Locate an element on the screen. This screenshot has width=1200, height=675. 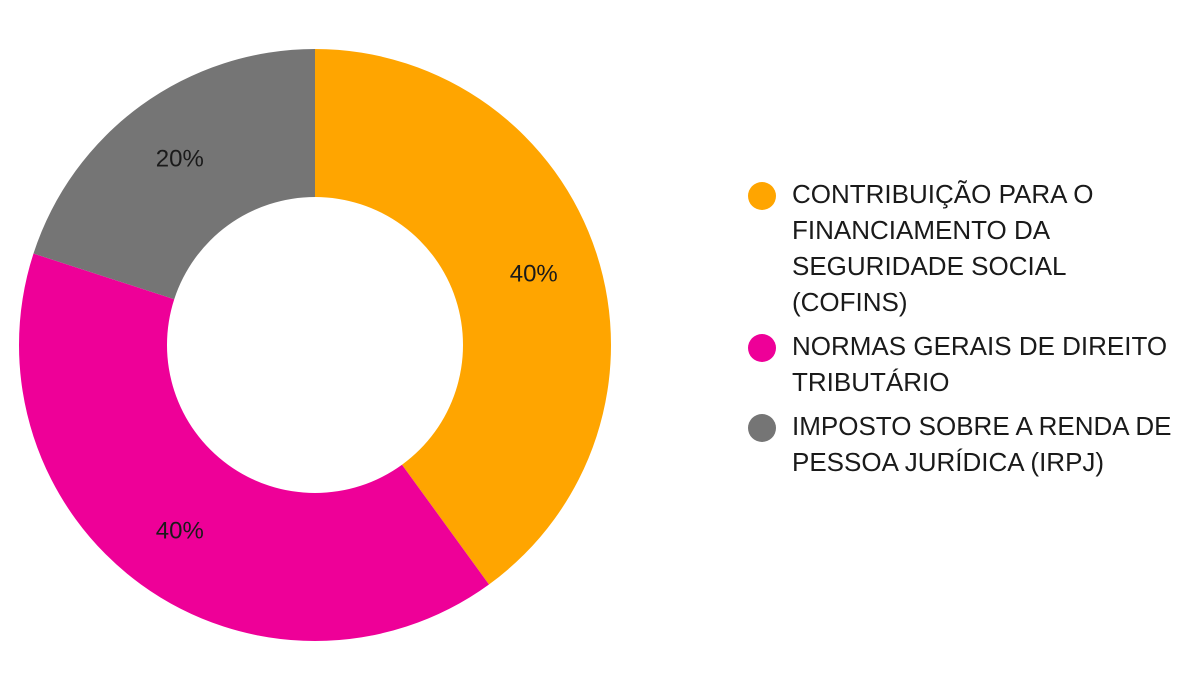
slice-label-cofins: 40% is located at coordinates (534, 273).